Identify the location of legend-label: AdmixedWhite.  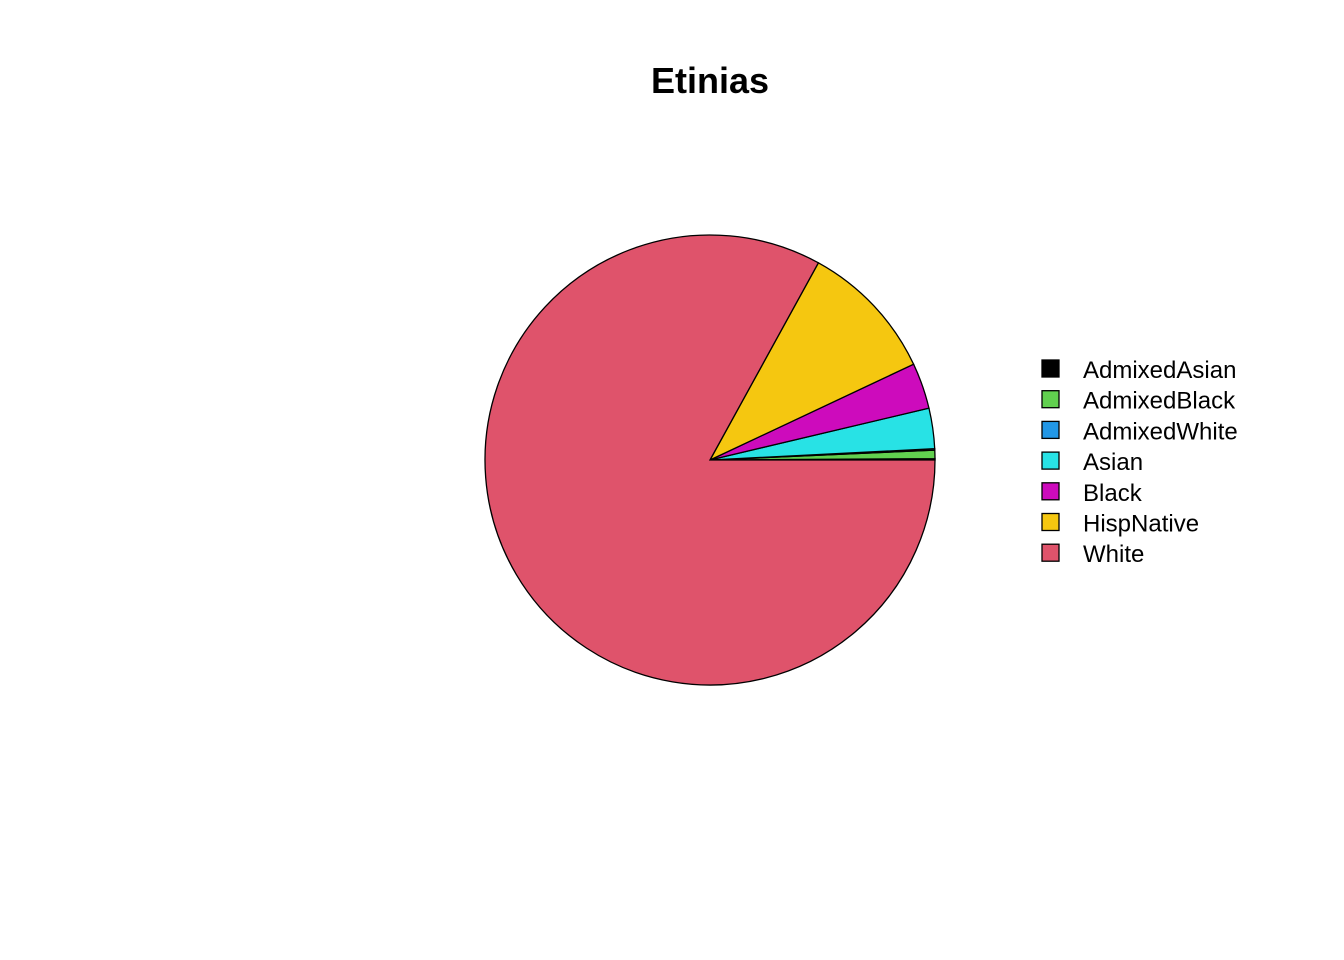
(1160, 431).